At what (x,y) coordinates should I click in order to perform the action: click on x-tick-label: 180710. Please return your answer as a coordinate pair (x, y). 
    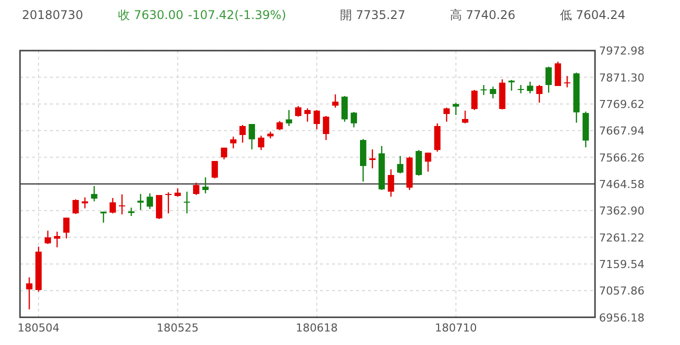
    Looking at the image, I should click on (455, 327).